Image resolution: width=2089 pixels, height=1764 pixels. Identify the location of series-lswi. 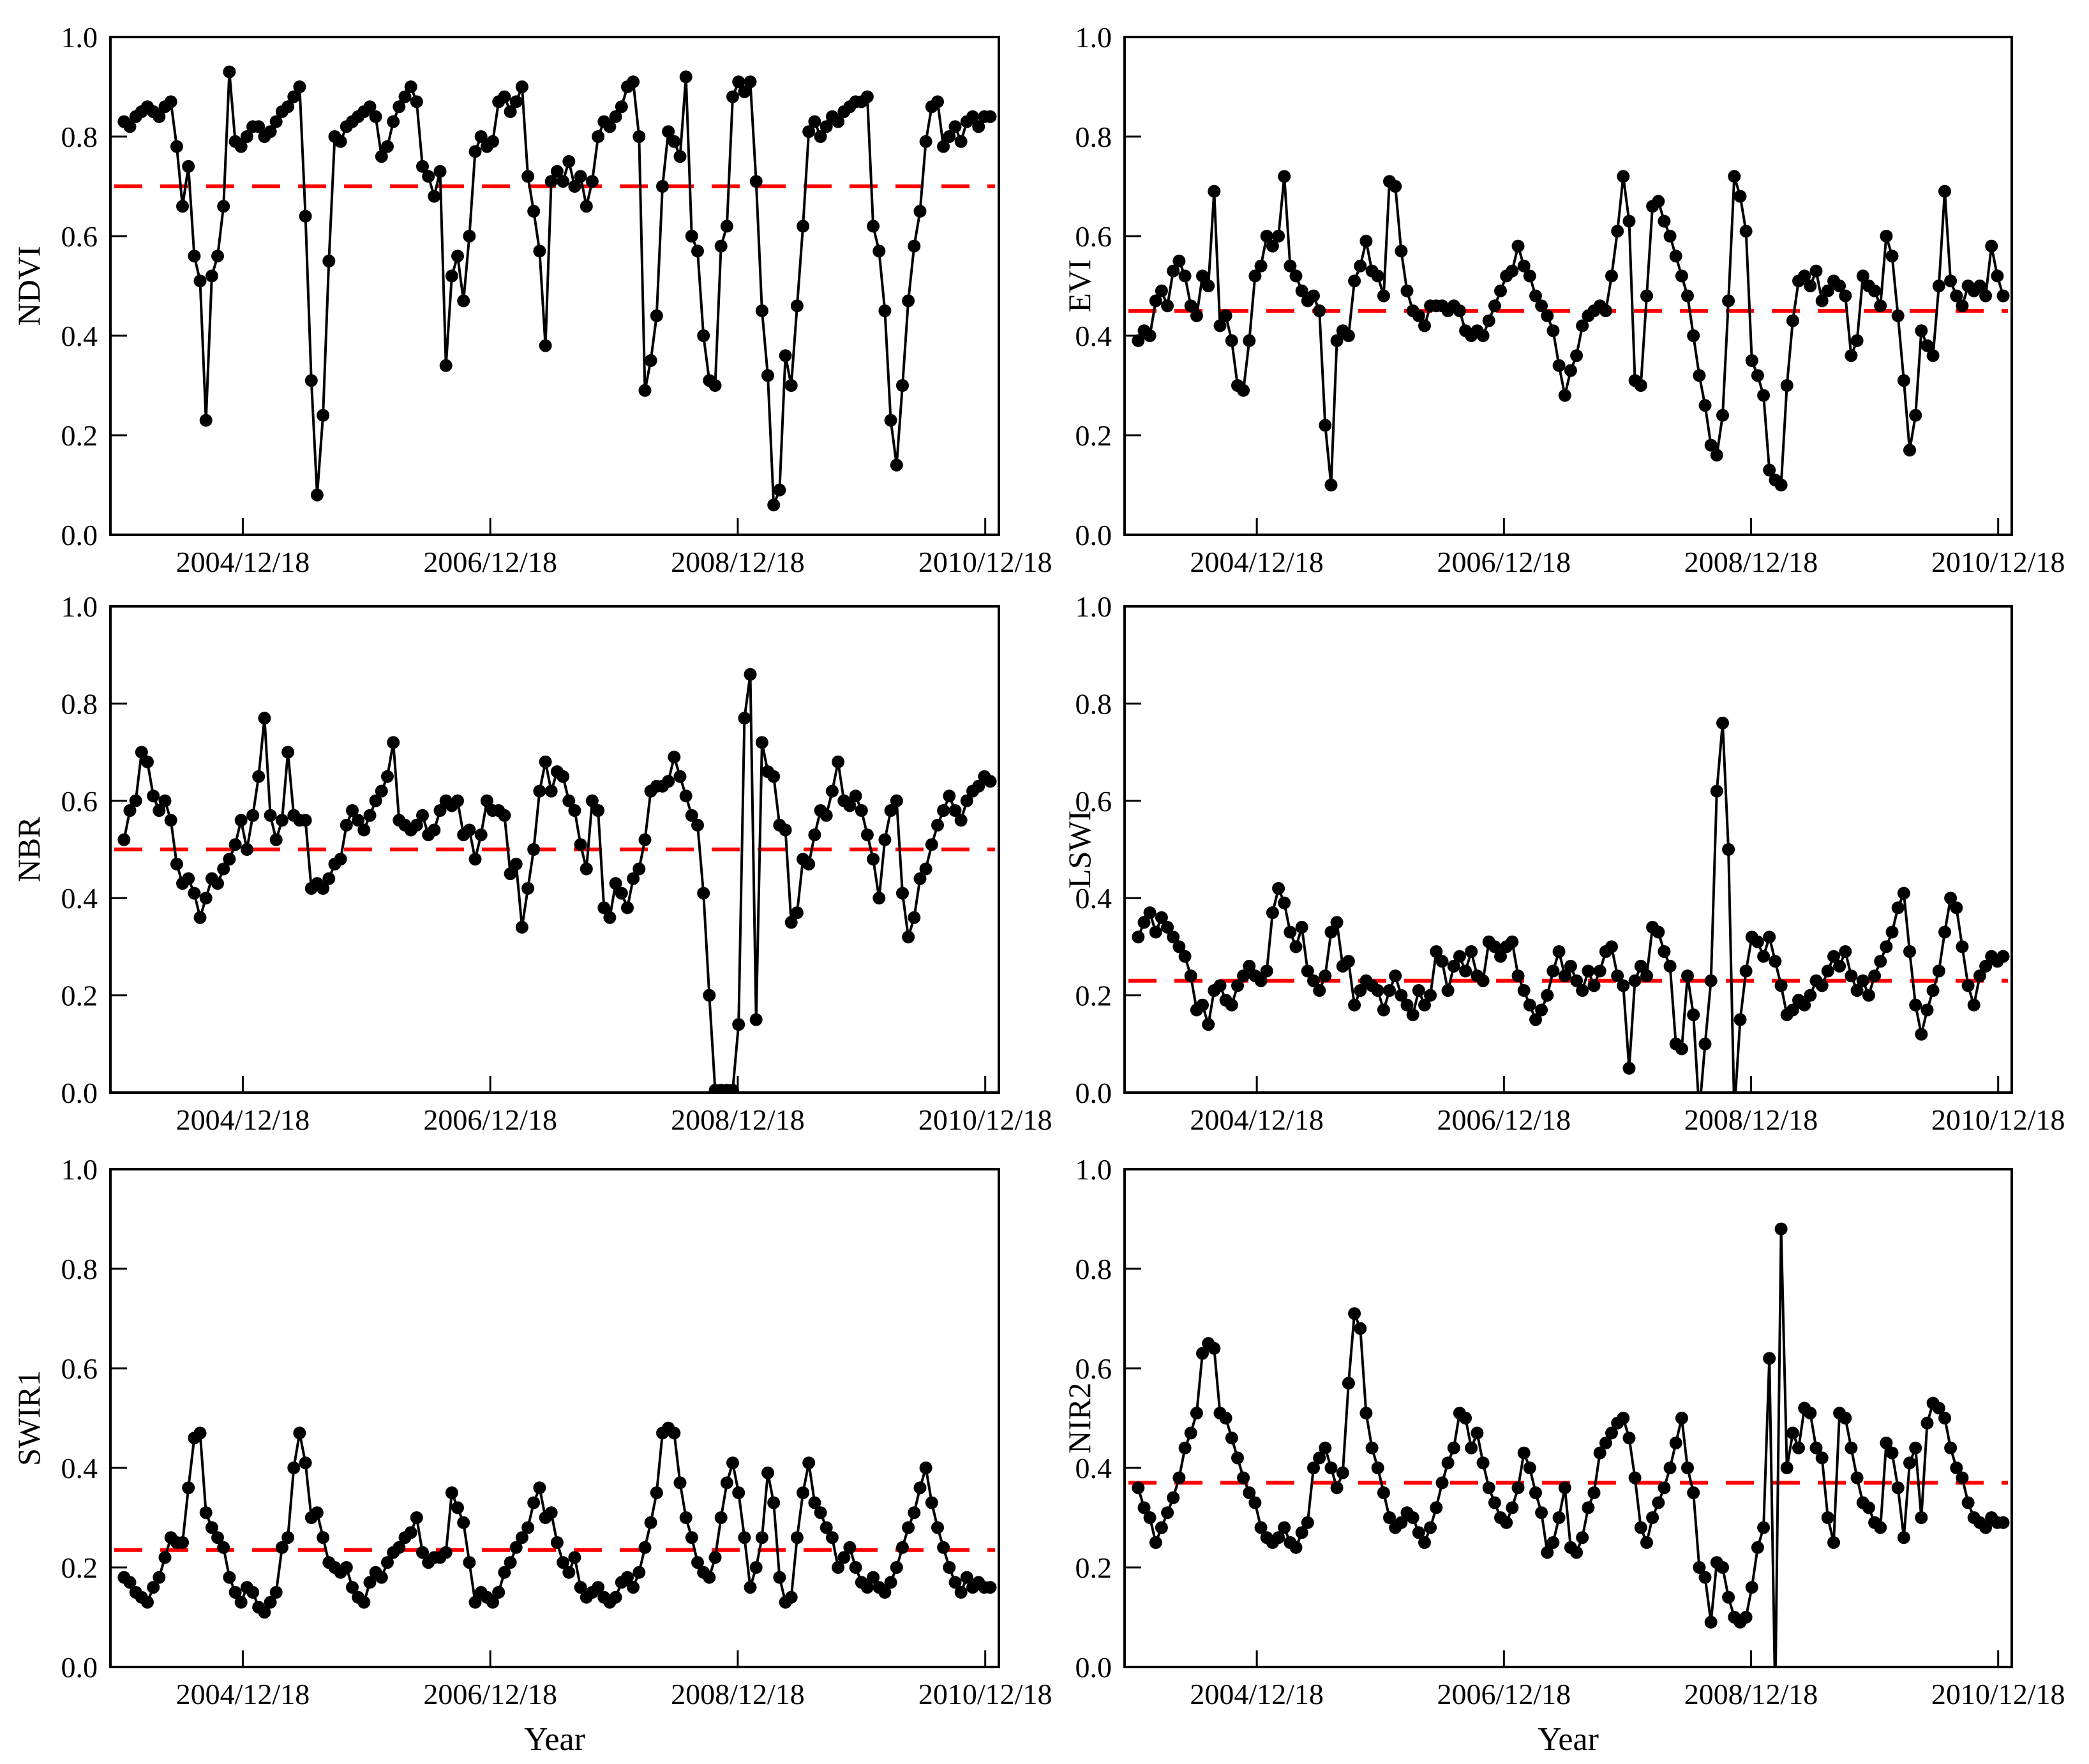
(1571, 904).